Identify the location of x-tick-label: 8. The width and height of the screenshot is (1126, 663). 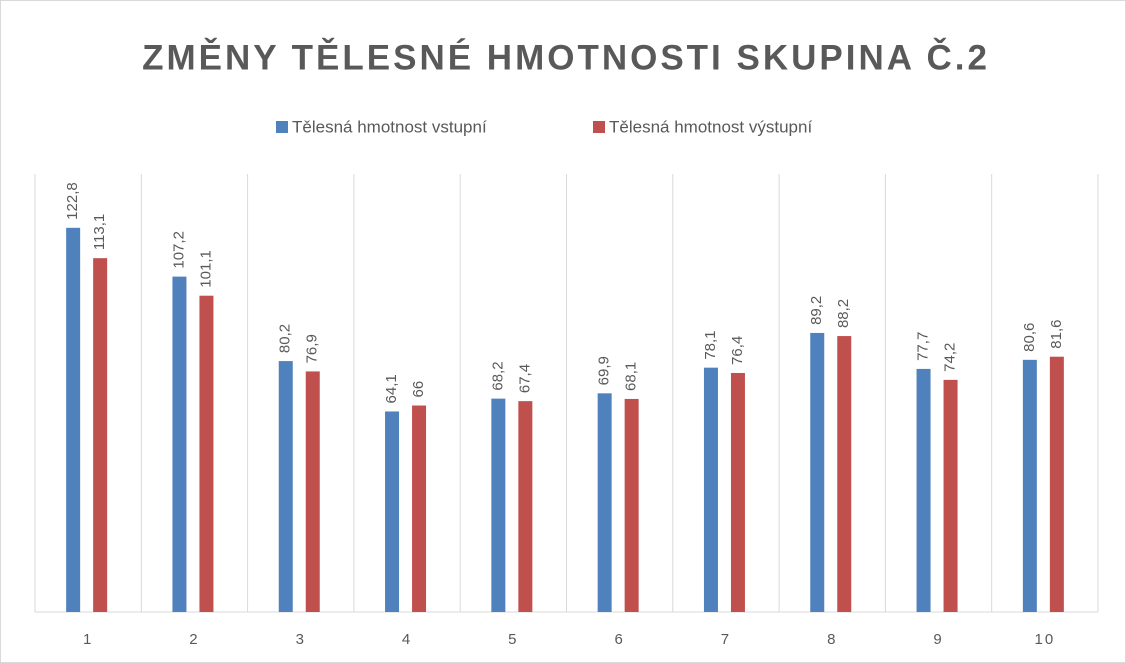
(832, 639).